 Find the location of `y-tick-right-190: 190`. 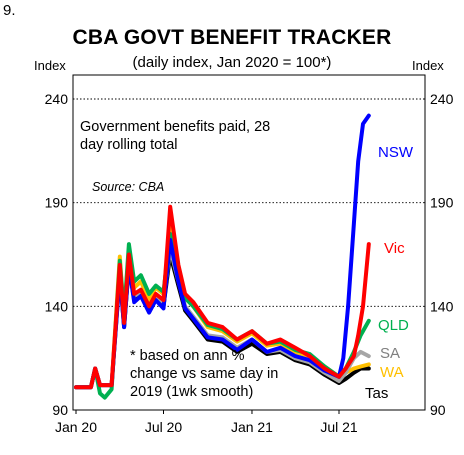

y-tick-right-190: 190 is located at coordinates (442, 203).